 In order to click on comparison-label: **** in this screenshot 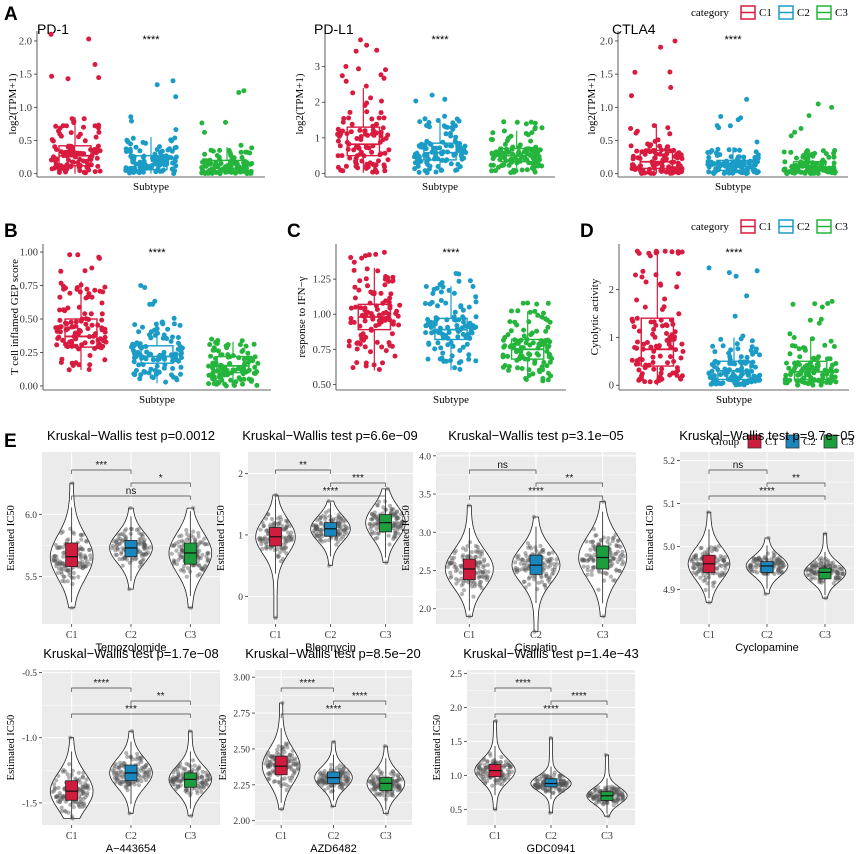, I will do `click(767, 491)`.